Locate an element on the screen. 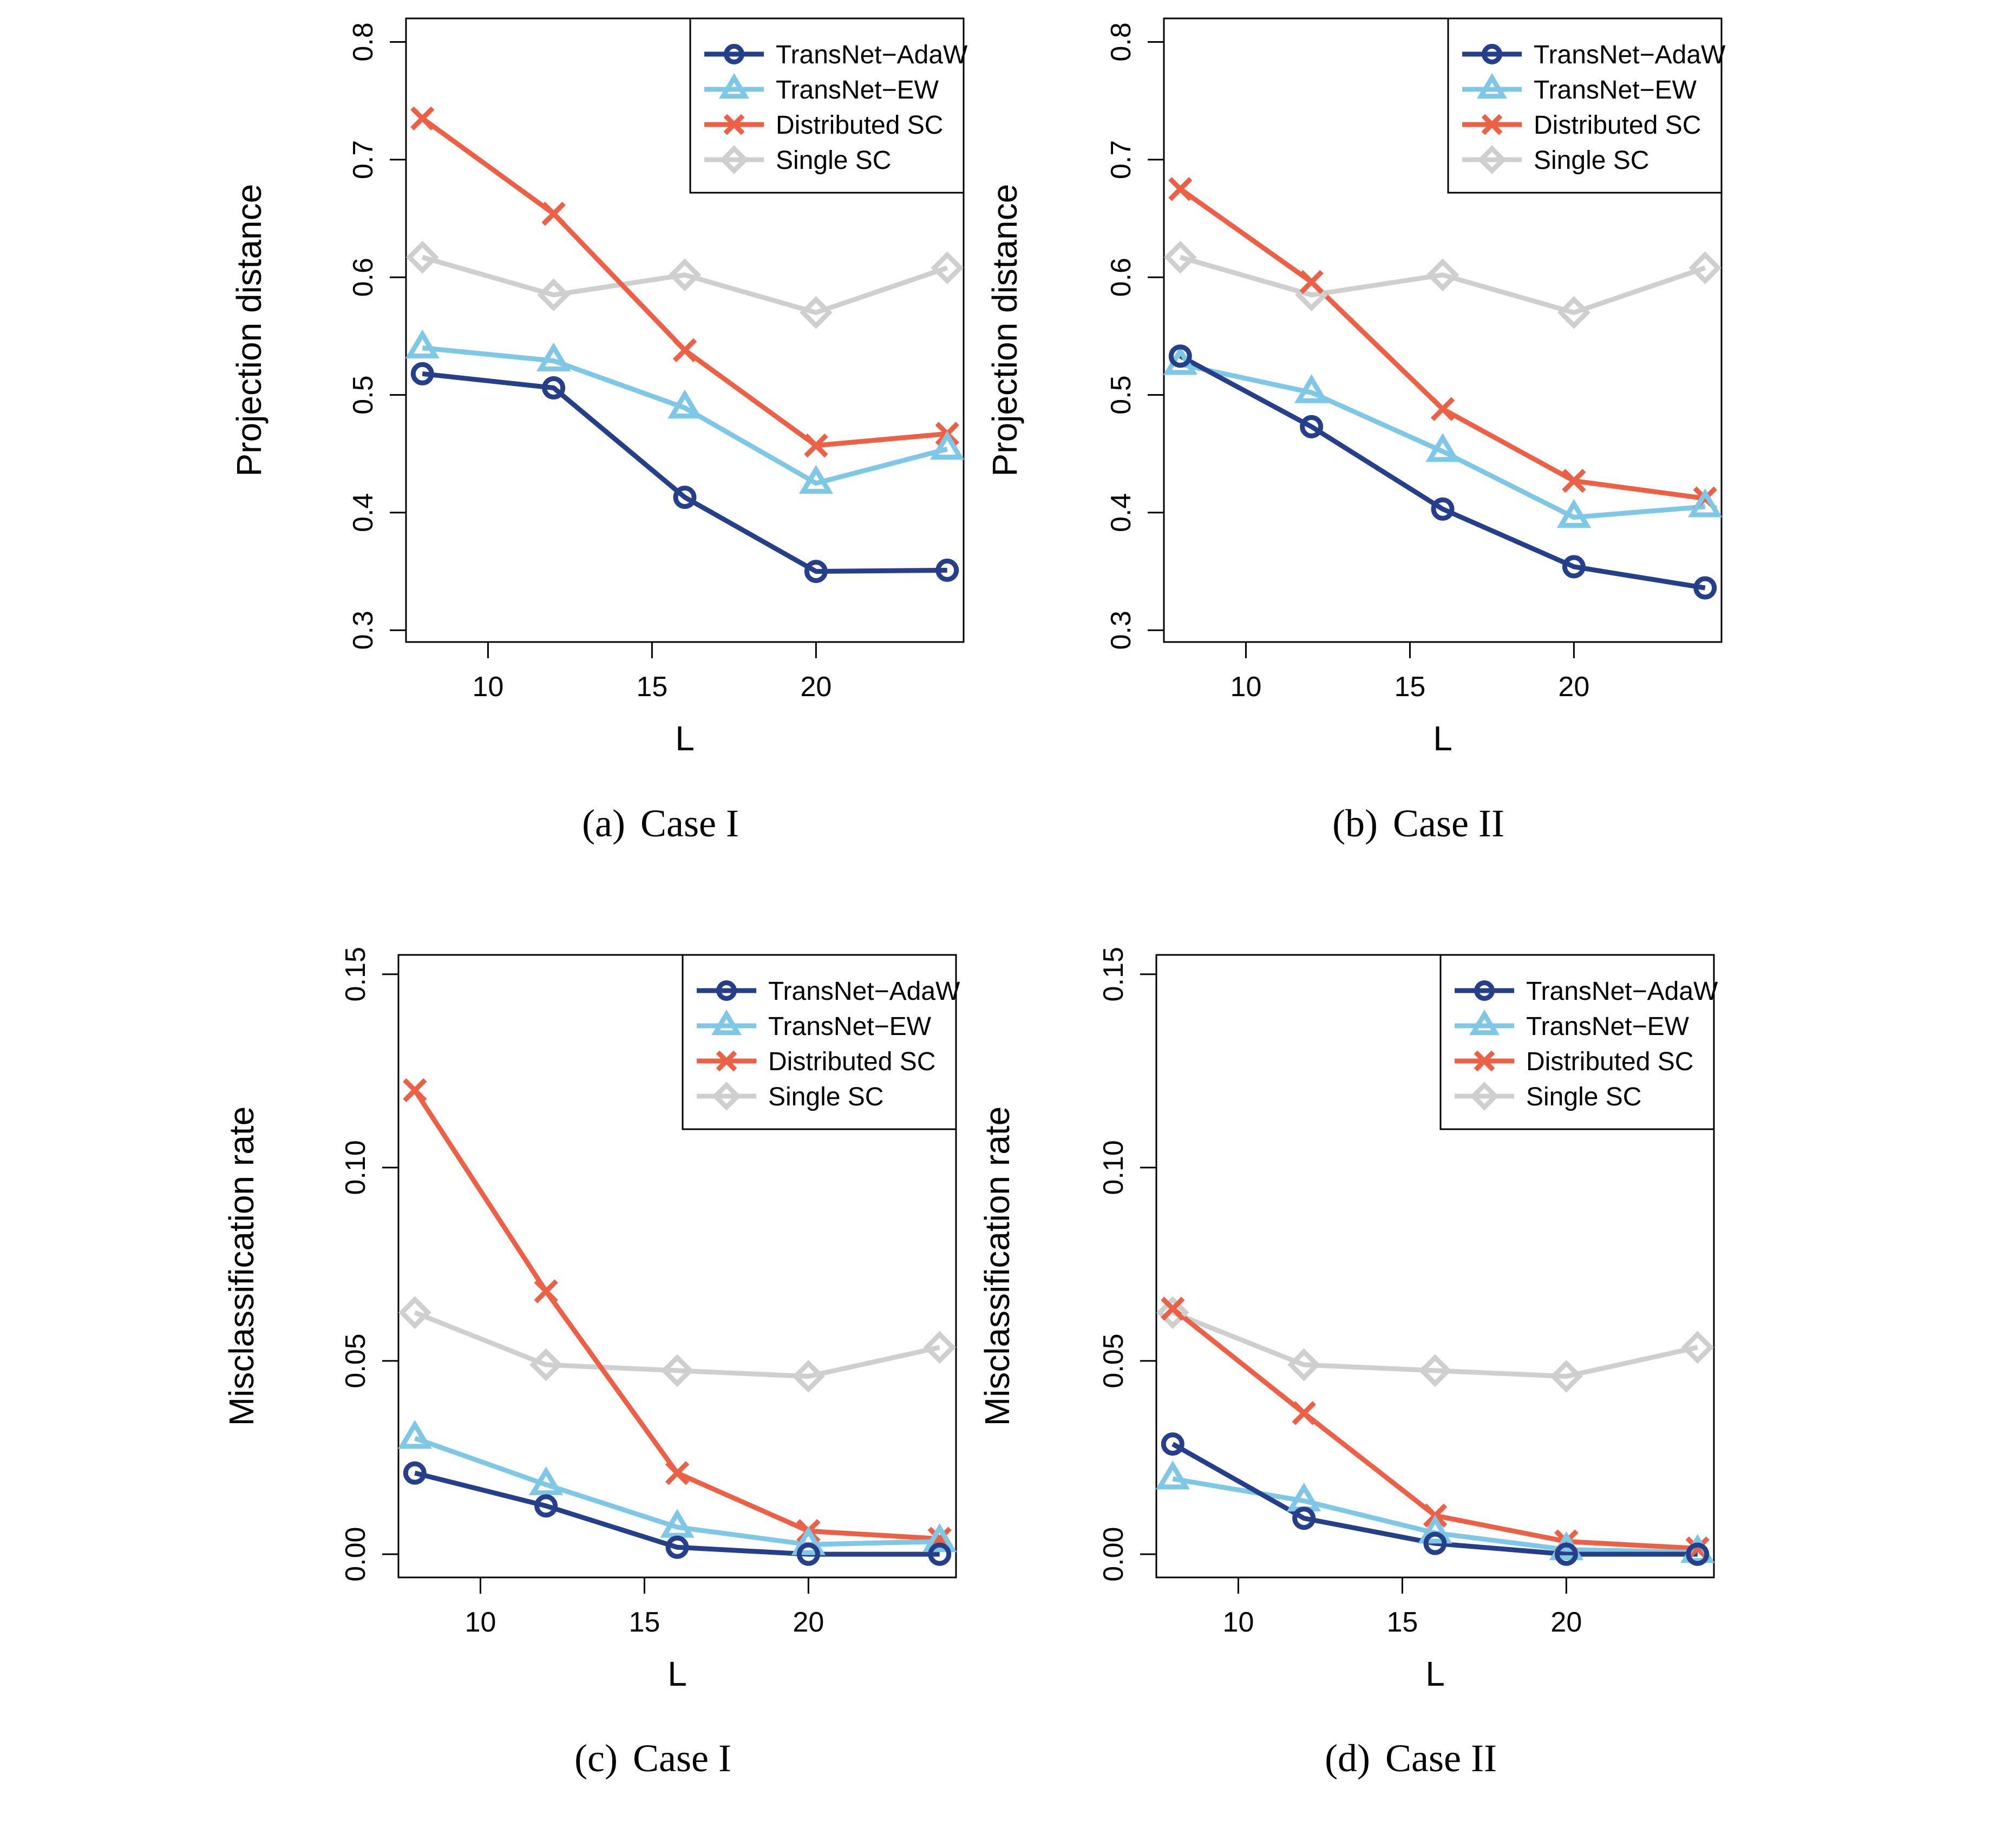 This screenshot has height=1847, width=2016. plot-frame is located at coordinates (1435, 1266).